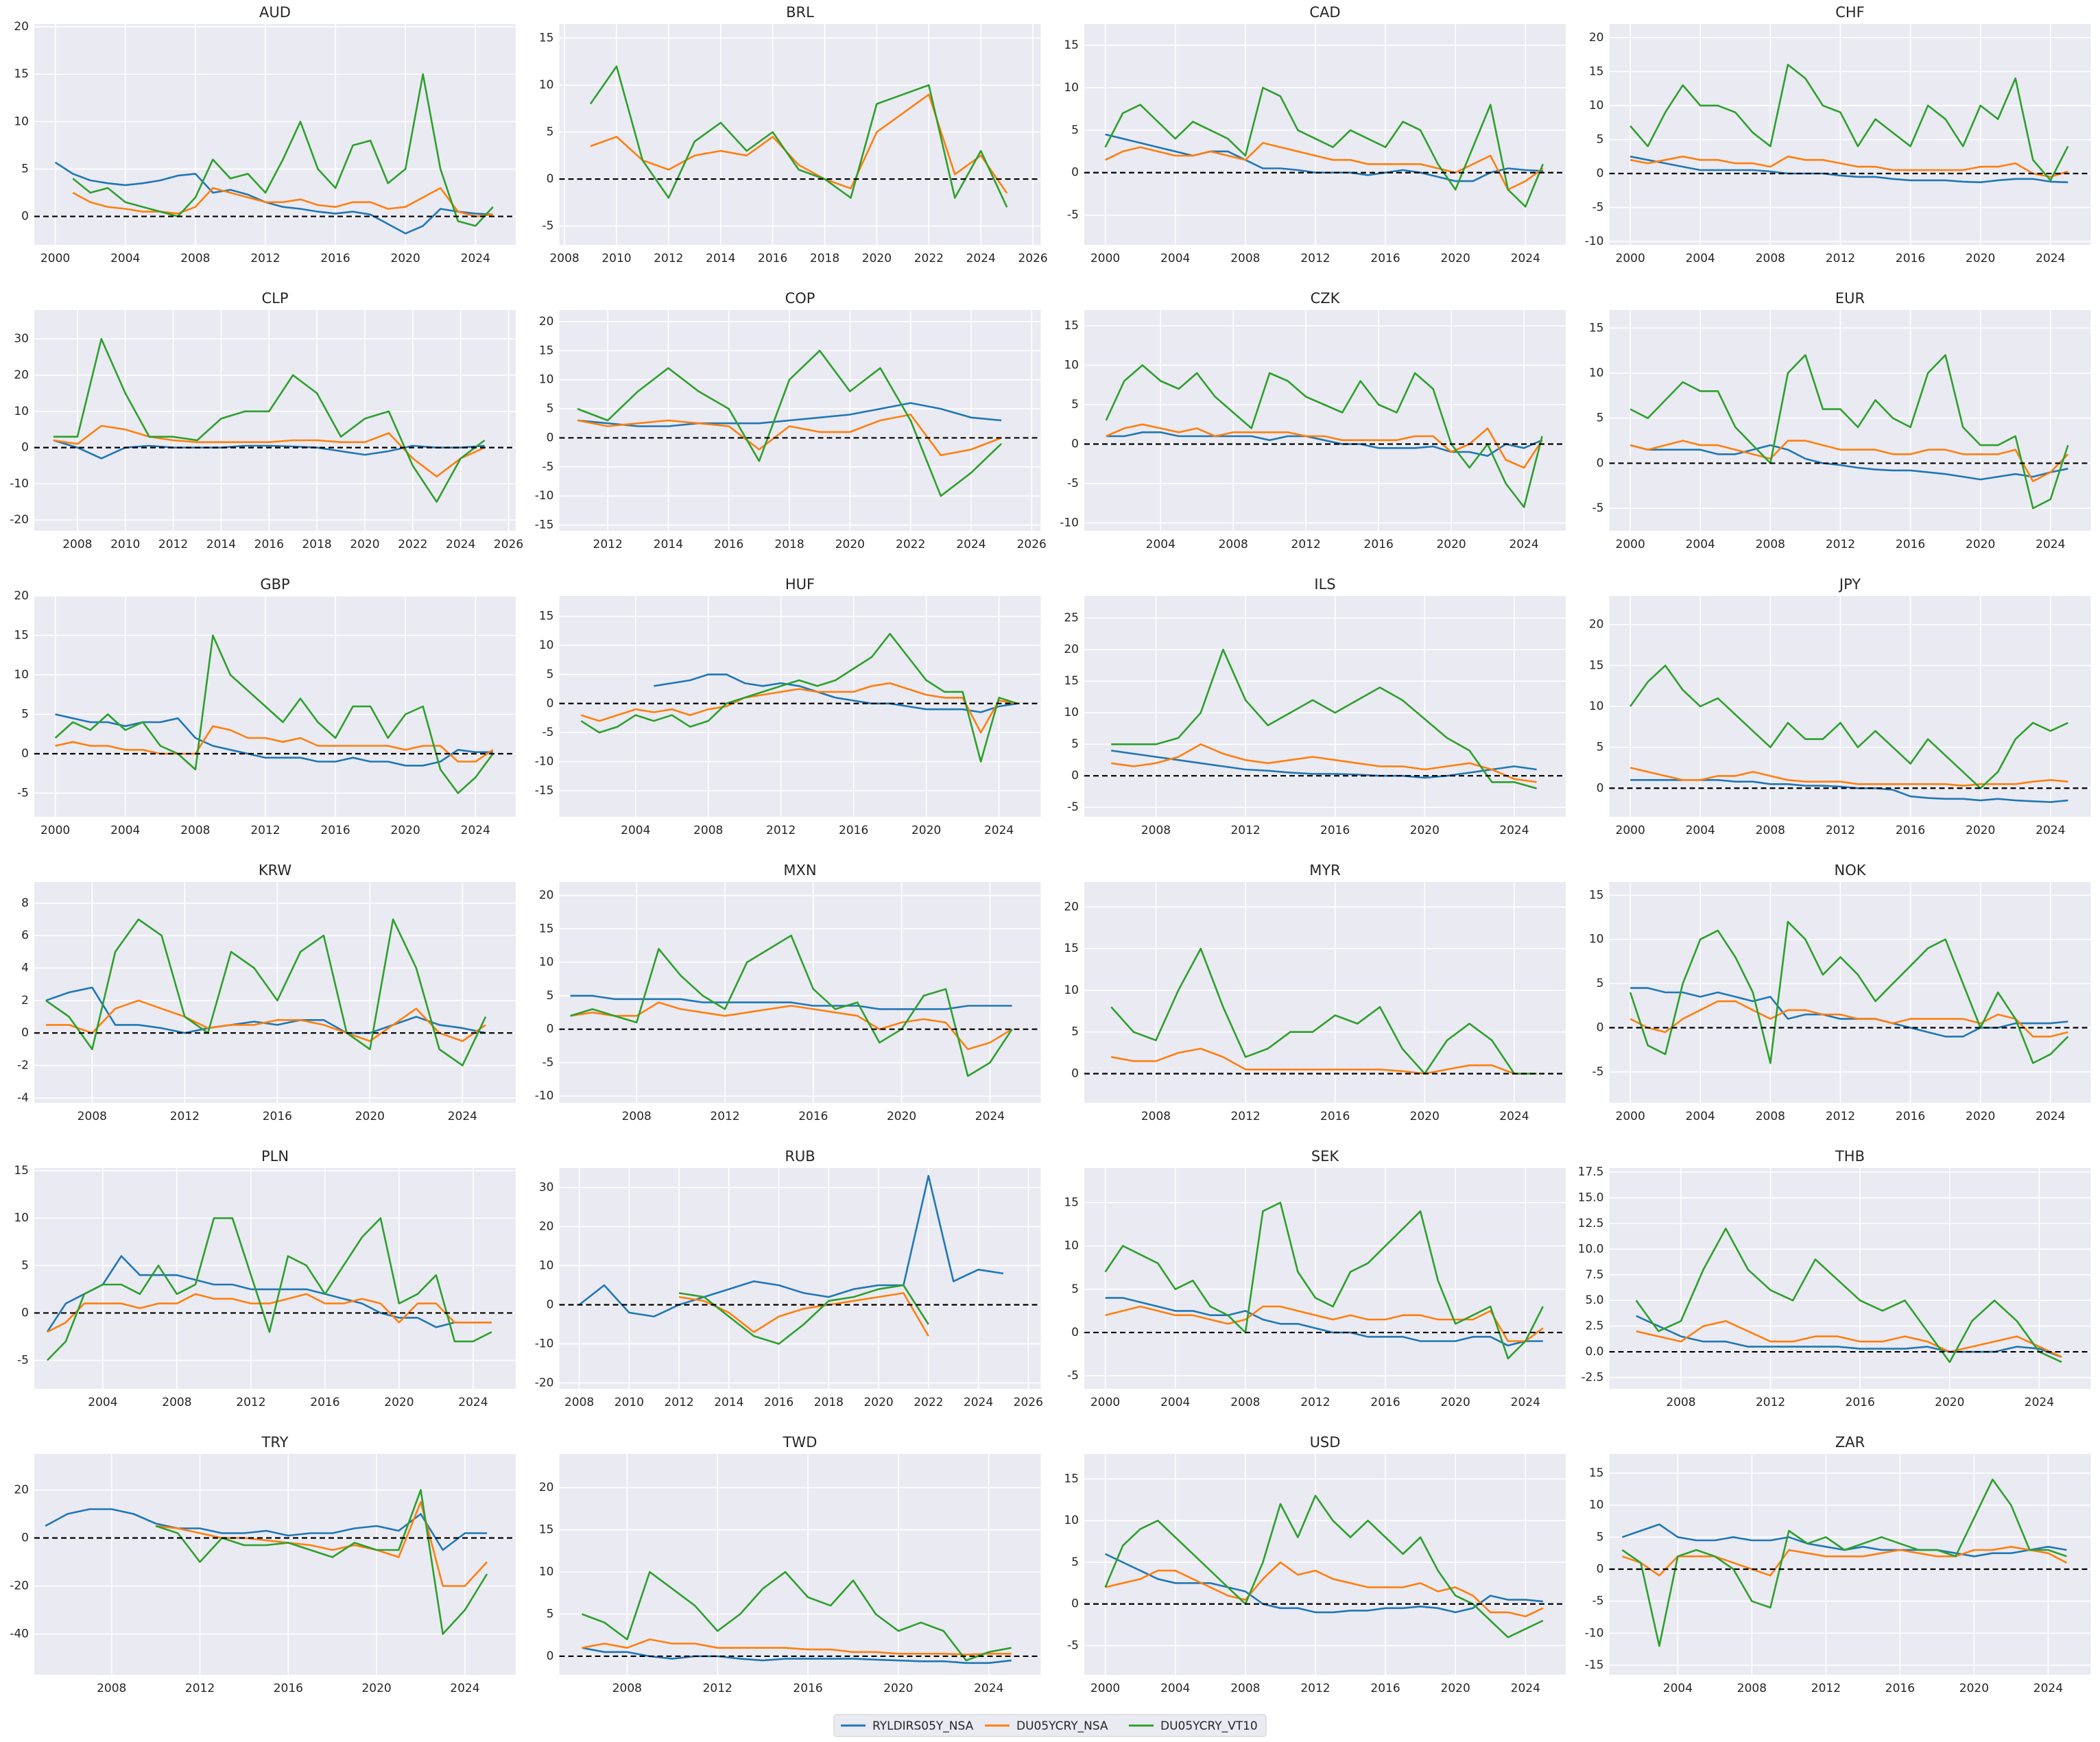 The image size is (2100, 1742). I want to click on subplot: CAD -5 0 5 10 15 2000 2004 2008 2012 2016 2020 2024, so click(1315, 135).